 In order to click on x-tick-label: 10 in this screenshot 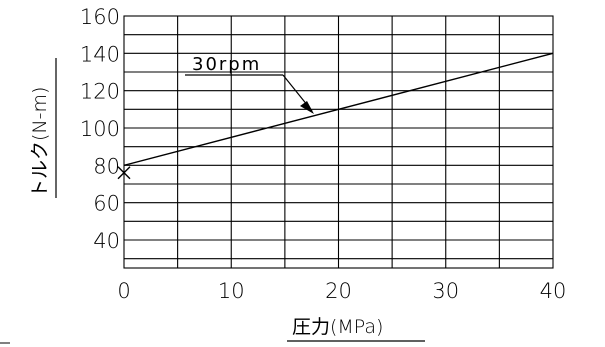, I will do `click(231, 291)`.